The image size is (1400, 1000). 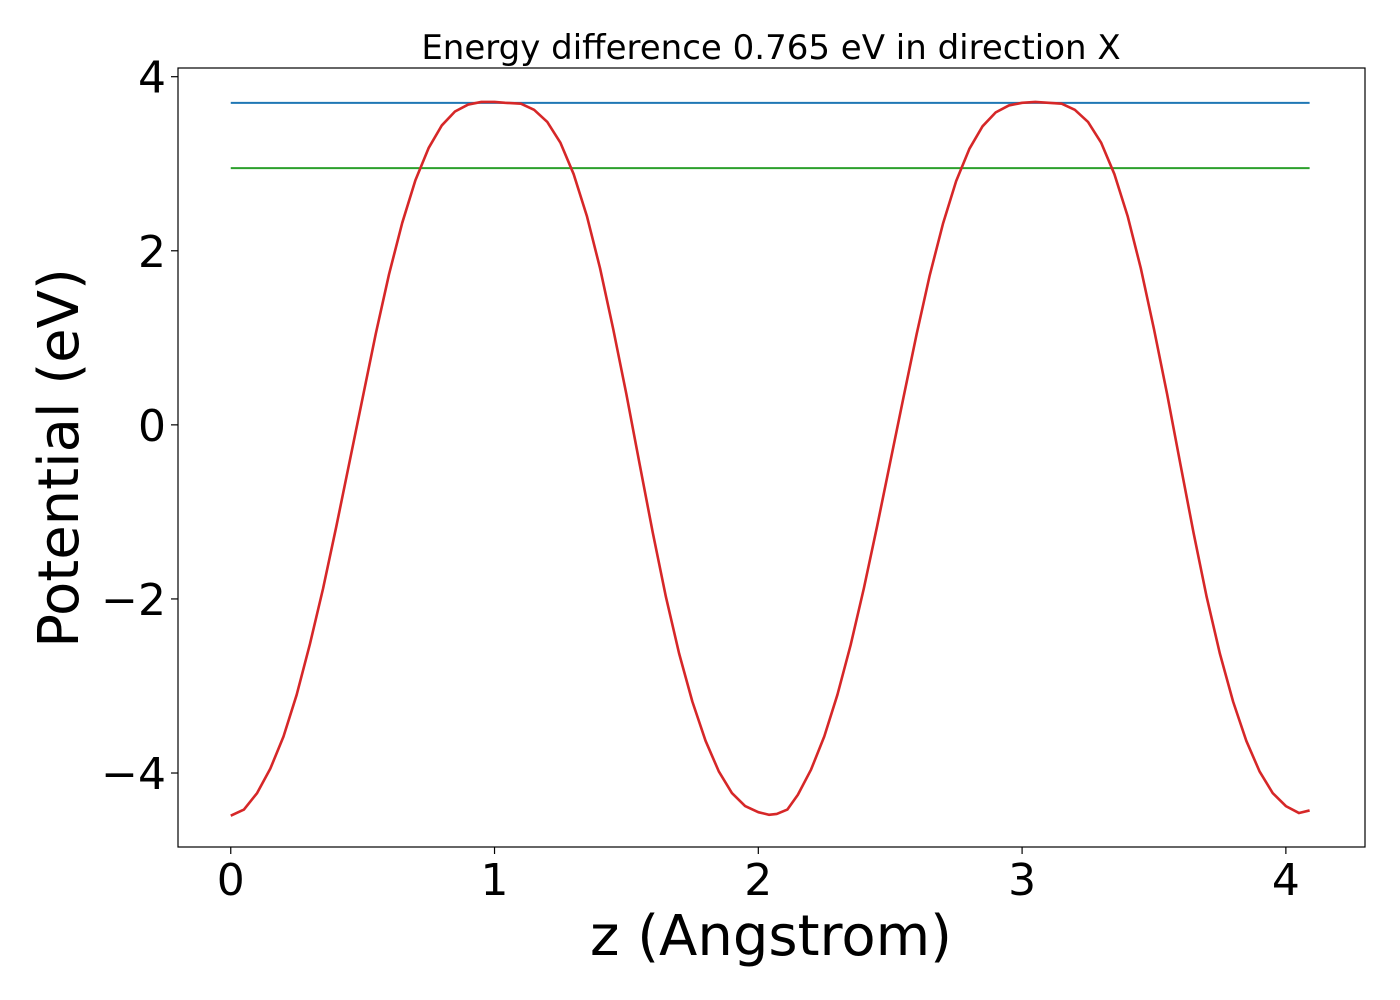 I want to click on y-tick-label: 0, so click(x=152, y=426).